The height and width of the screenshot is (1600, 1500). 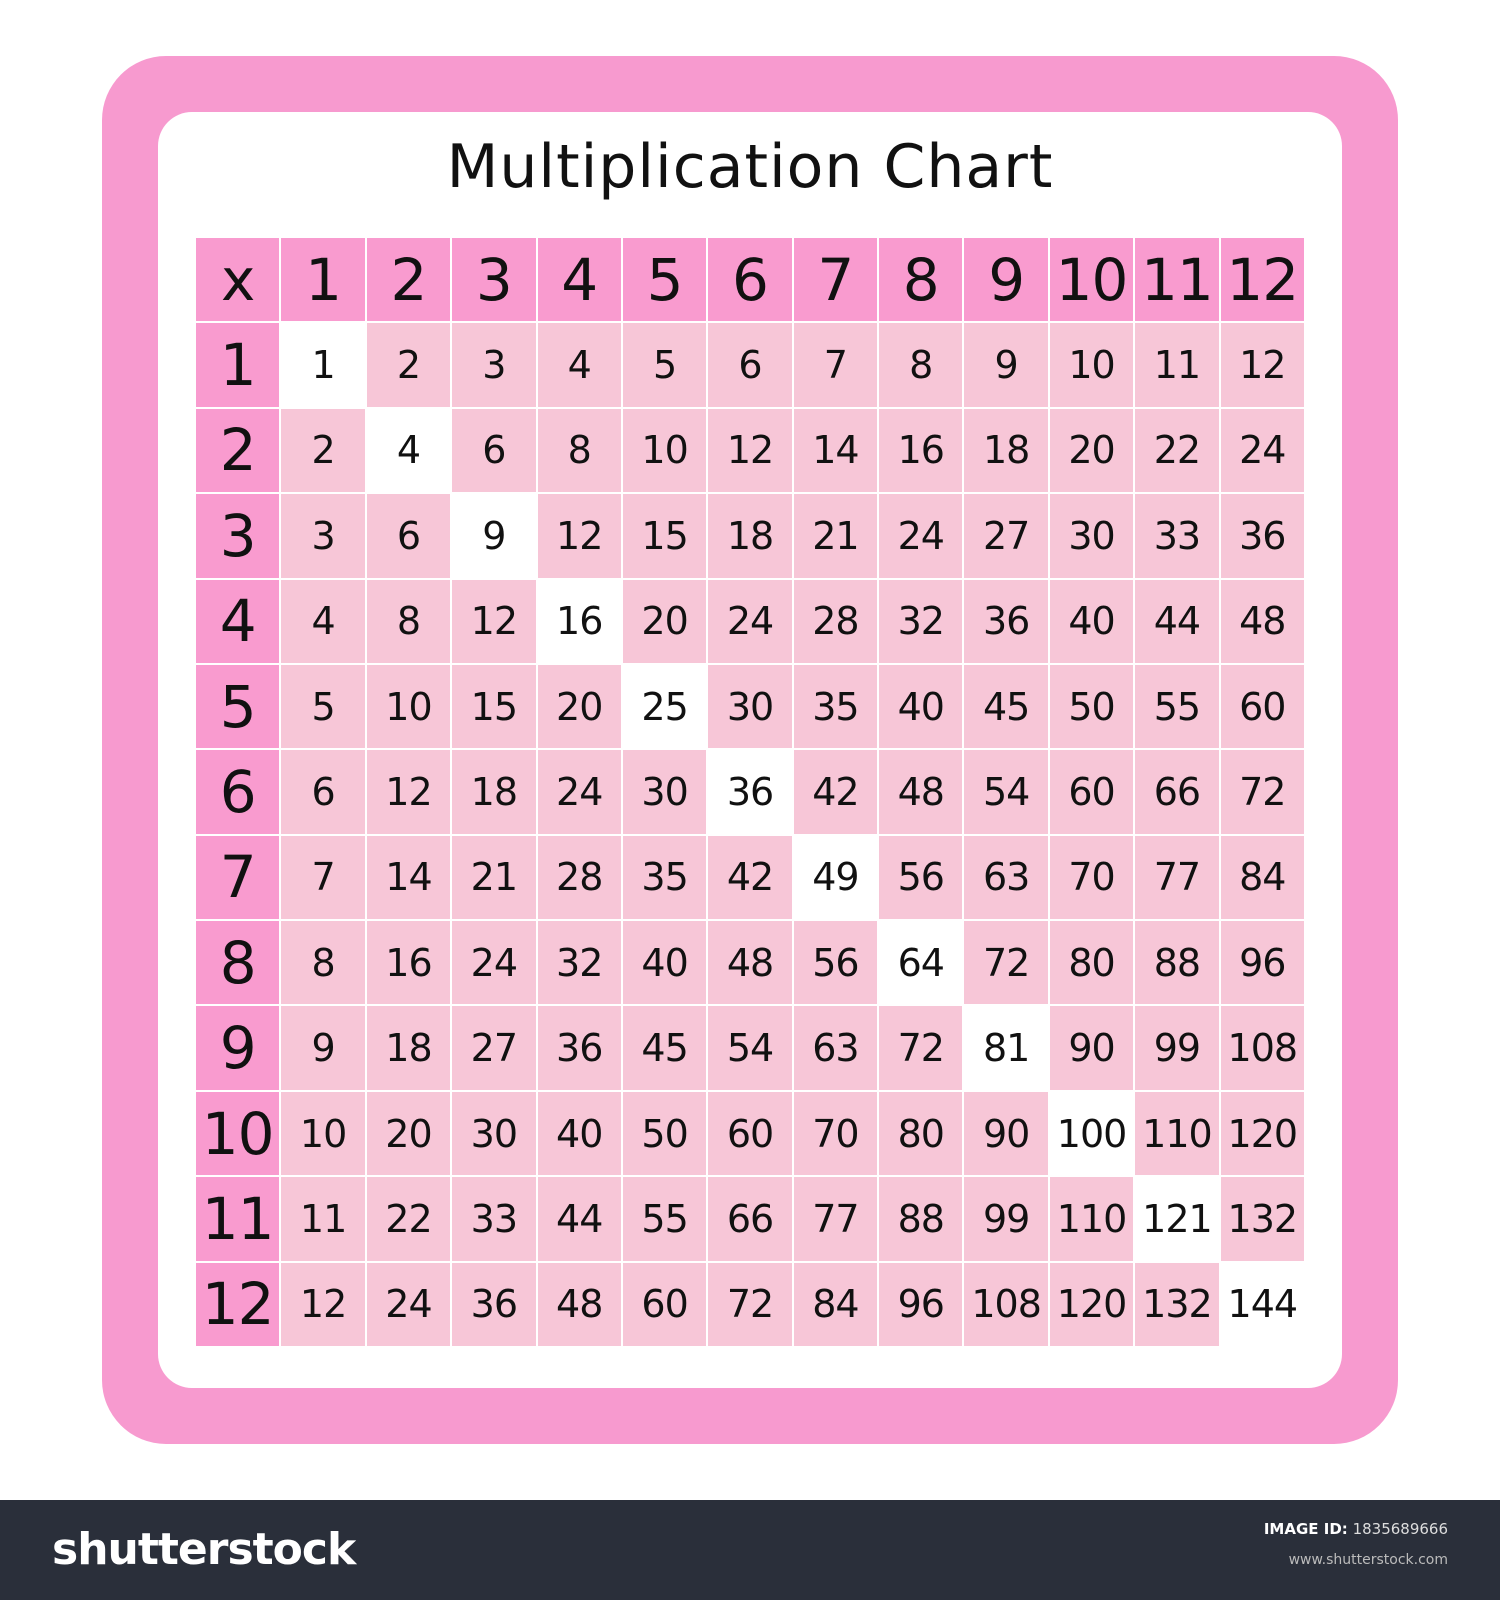 I want to click on table-cell: 49, so click(x=835, y=877).